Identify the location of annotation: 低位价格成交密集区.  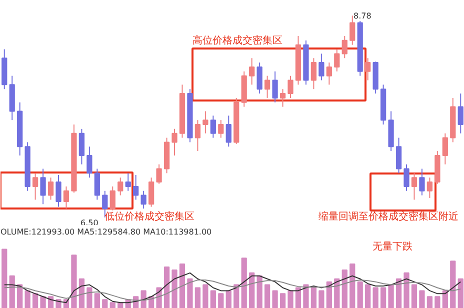
(149, 216).